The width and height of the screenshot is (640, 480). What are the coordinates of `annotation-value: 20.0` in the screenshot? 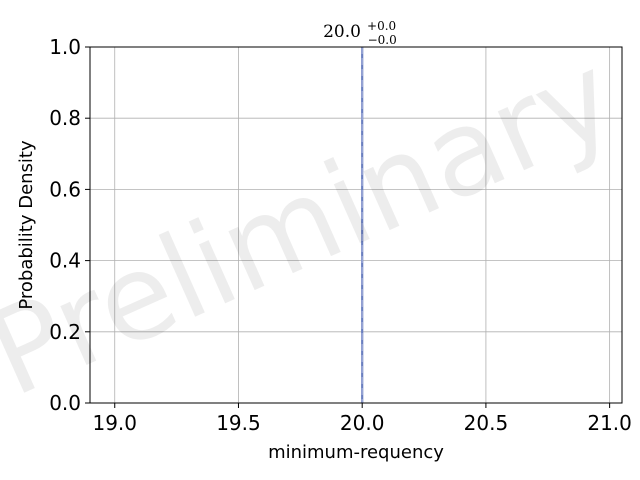 It's located at (342, 32).